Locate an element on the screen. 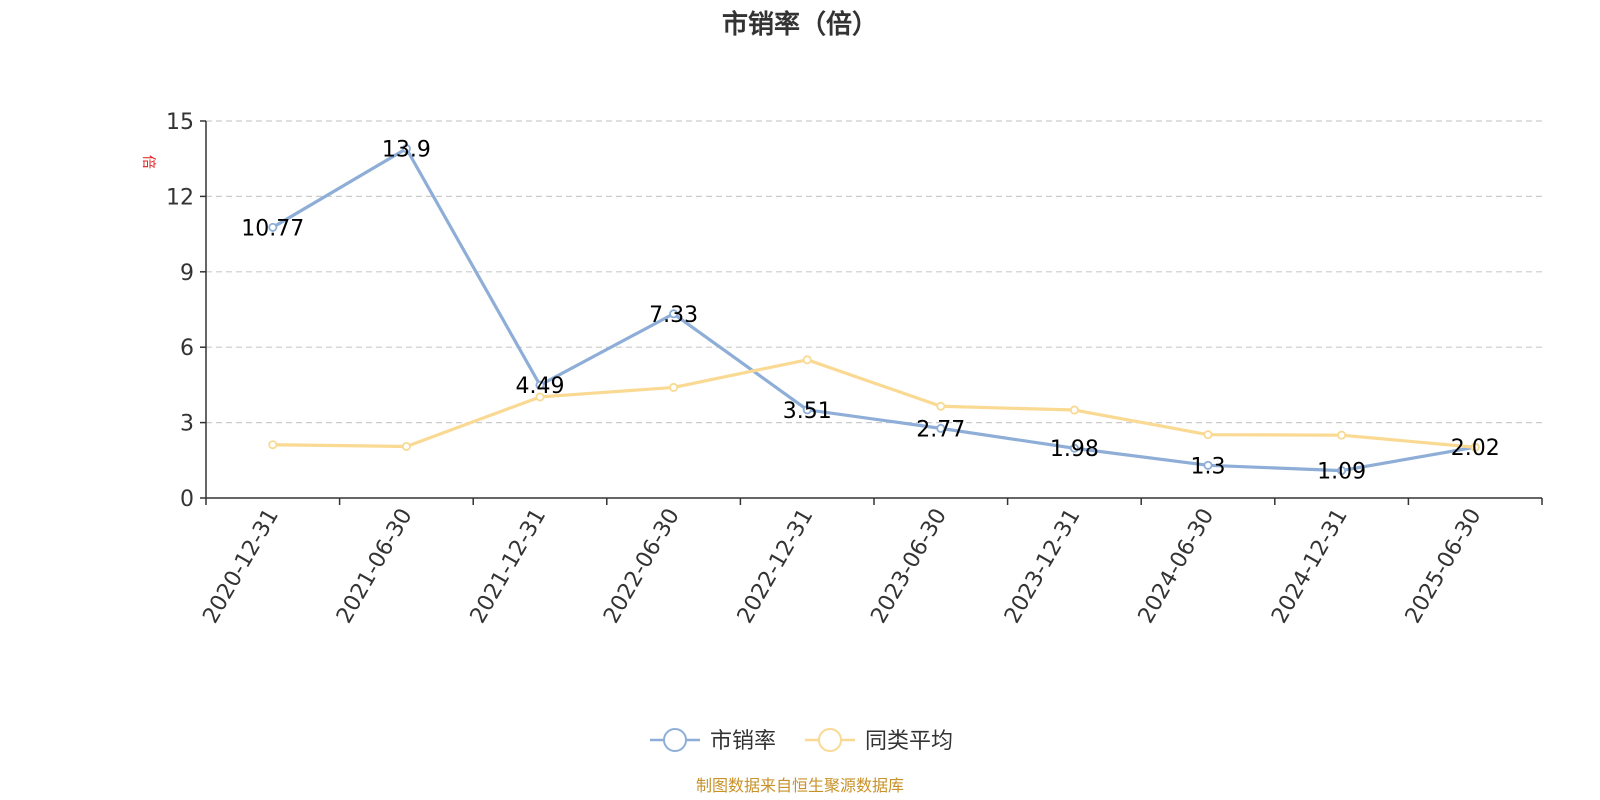  legend-label: 同类平均 is located at coordinates (909, 741).